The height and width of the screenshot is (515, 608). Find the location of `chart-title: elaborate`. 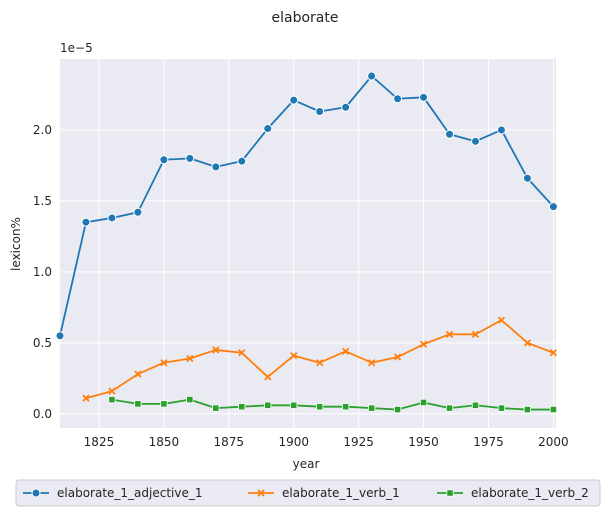

chart-title: elaborate is located at coordinates (305, 18).